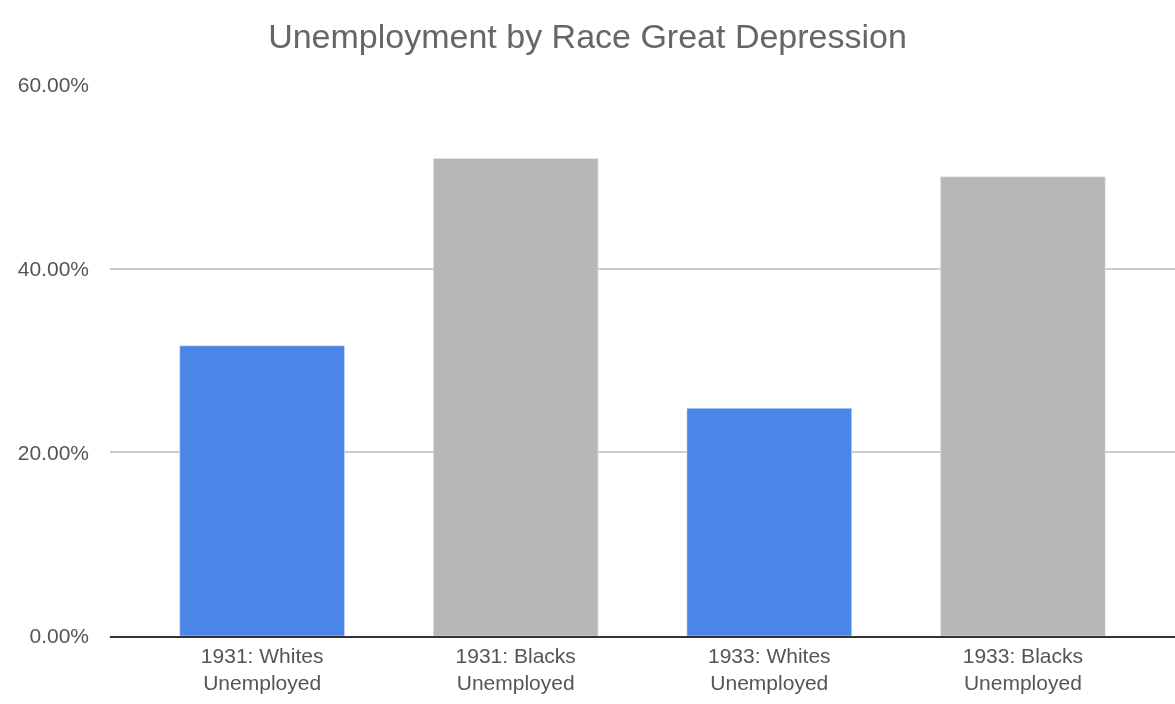 This screenshot has height=704, width=1175. Describe the element at coordinates (59, 636) in the screenshot. I see `y-tick-label: 0.00%` at that location.